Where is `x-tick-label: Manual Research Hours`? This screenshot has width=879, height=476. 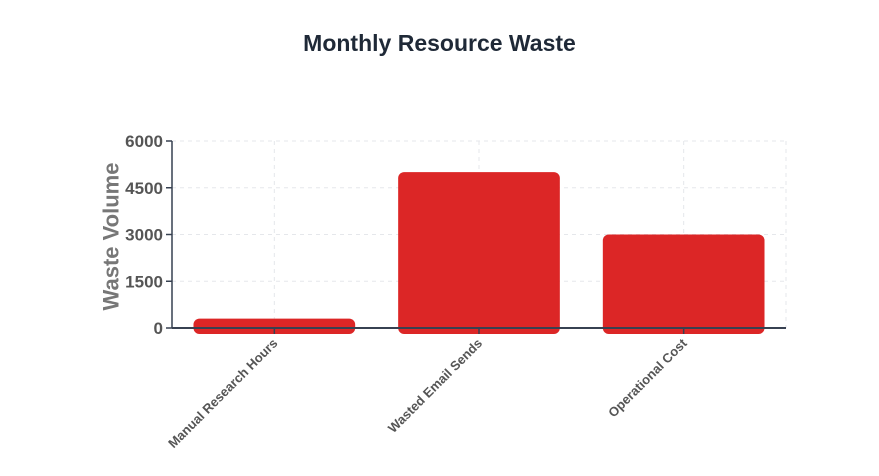
x-tick-label: Manual Research Hours is located at coordinates (222, 393).